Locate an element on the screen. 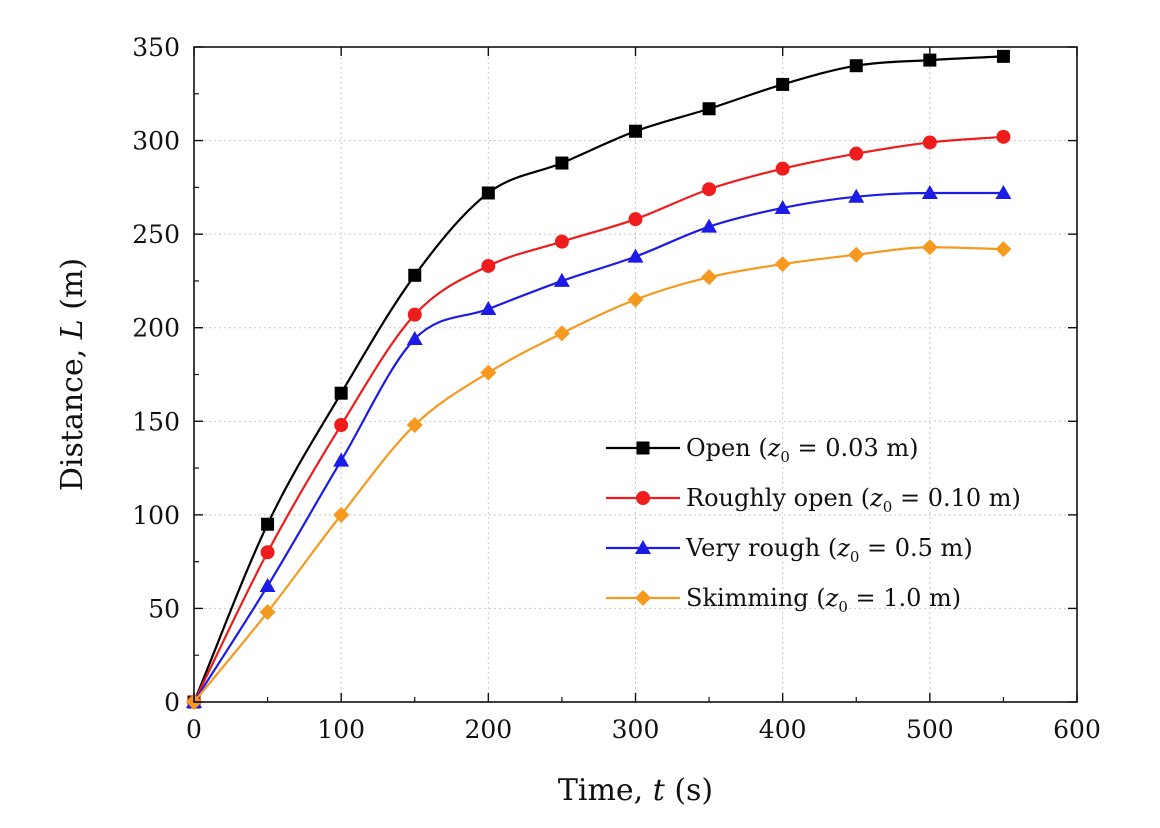  y-tick-label: 150 is located at coordinates (156, 421).